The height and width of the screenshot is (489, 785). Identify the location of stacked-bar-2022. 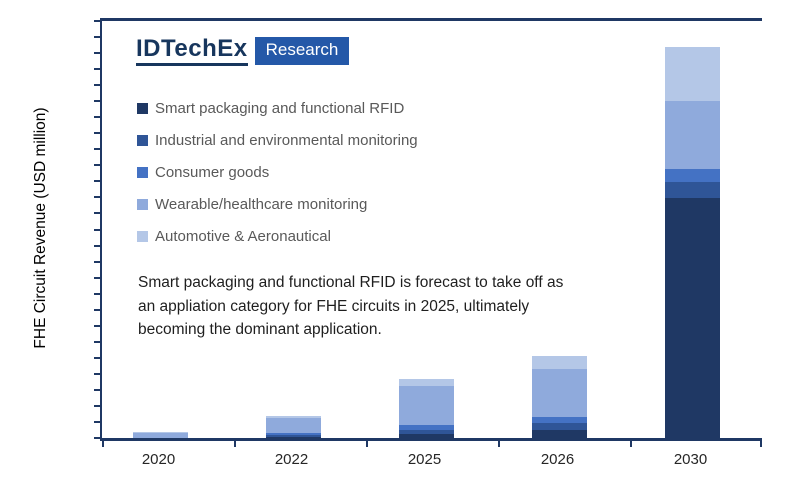
(293, 427).